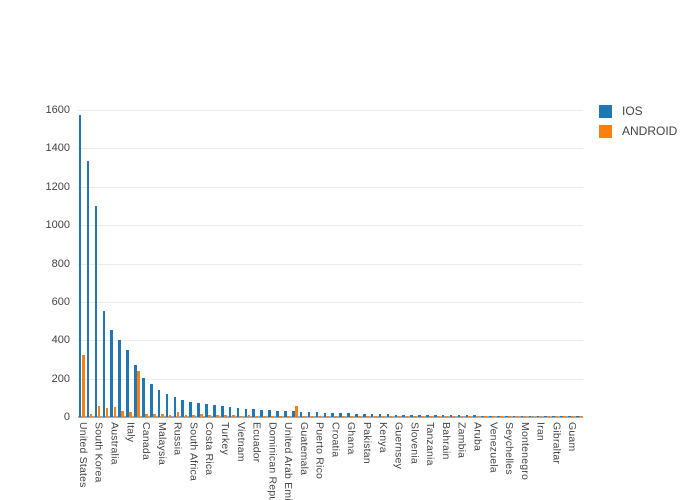 This screenshot has width=700, height=500. Describe the element at coordinates (162, 415) in the screenshot. I see `bar-android-malaysia` at that location.